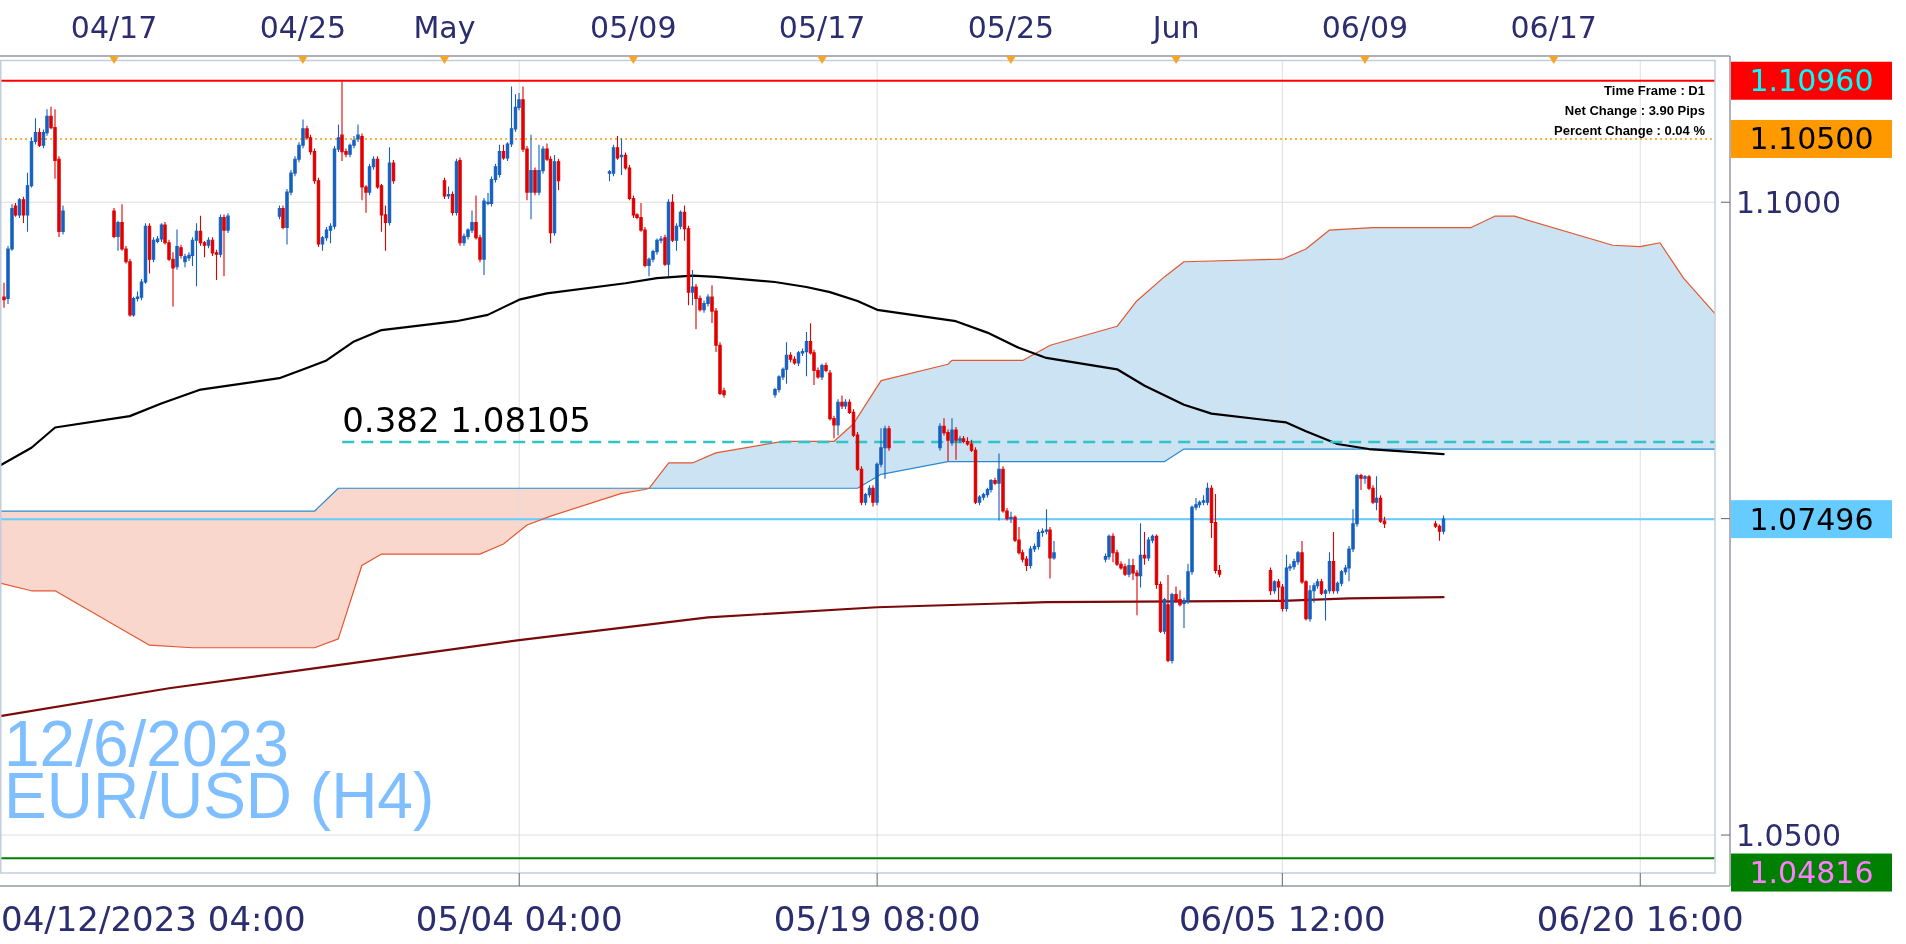 This screenshot has width=1906, height=944. Describe the element at coordinates (1553, 27) in the screenshot. I see `x2-tick-label: 06/17` at that location.